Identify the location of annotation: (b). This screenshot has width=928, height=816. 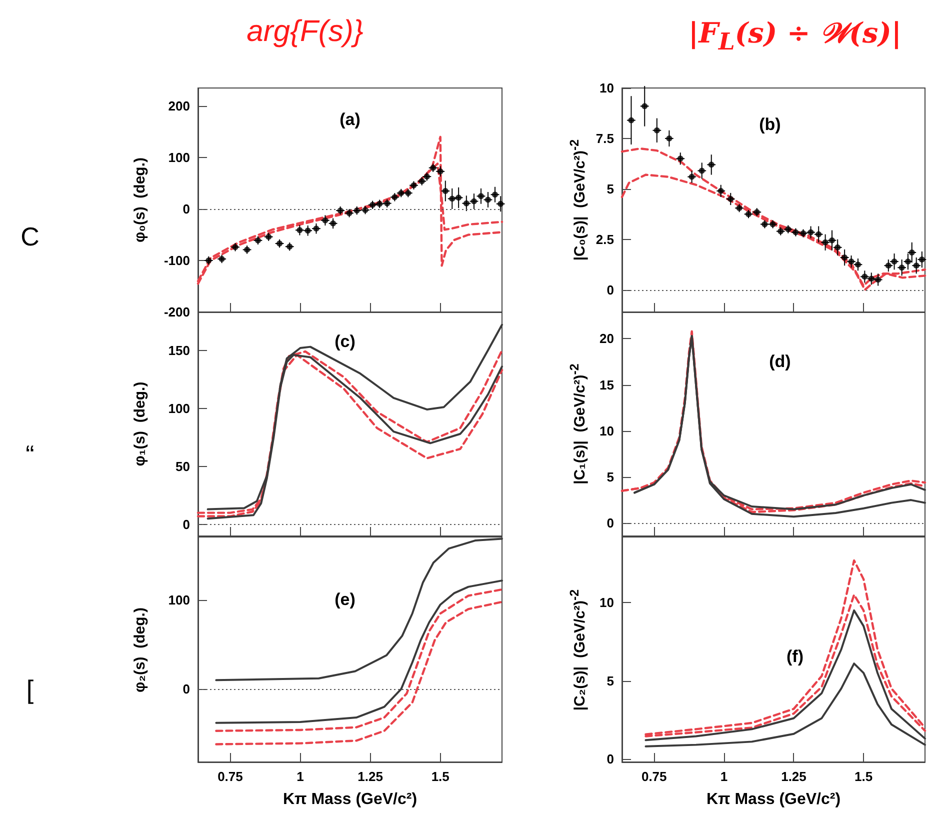
(770, 125).